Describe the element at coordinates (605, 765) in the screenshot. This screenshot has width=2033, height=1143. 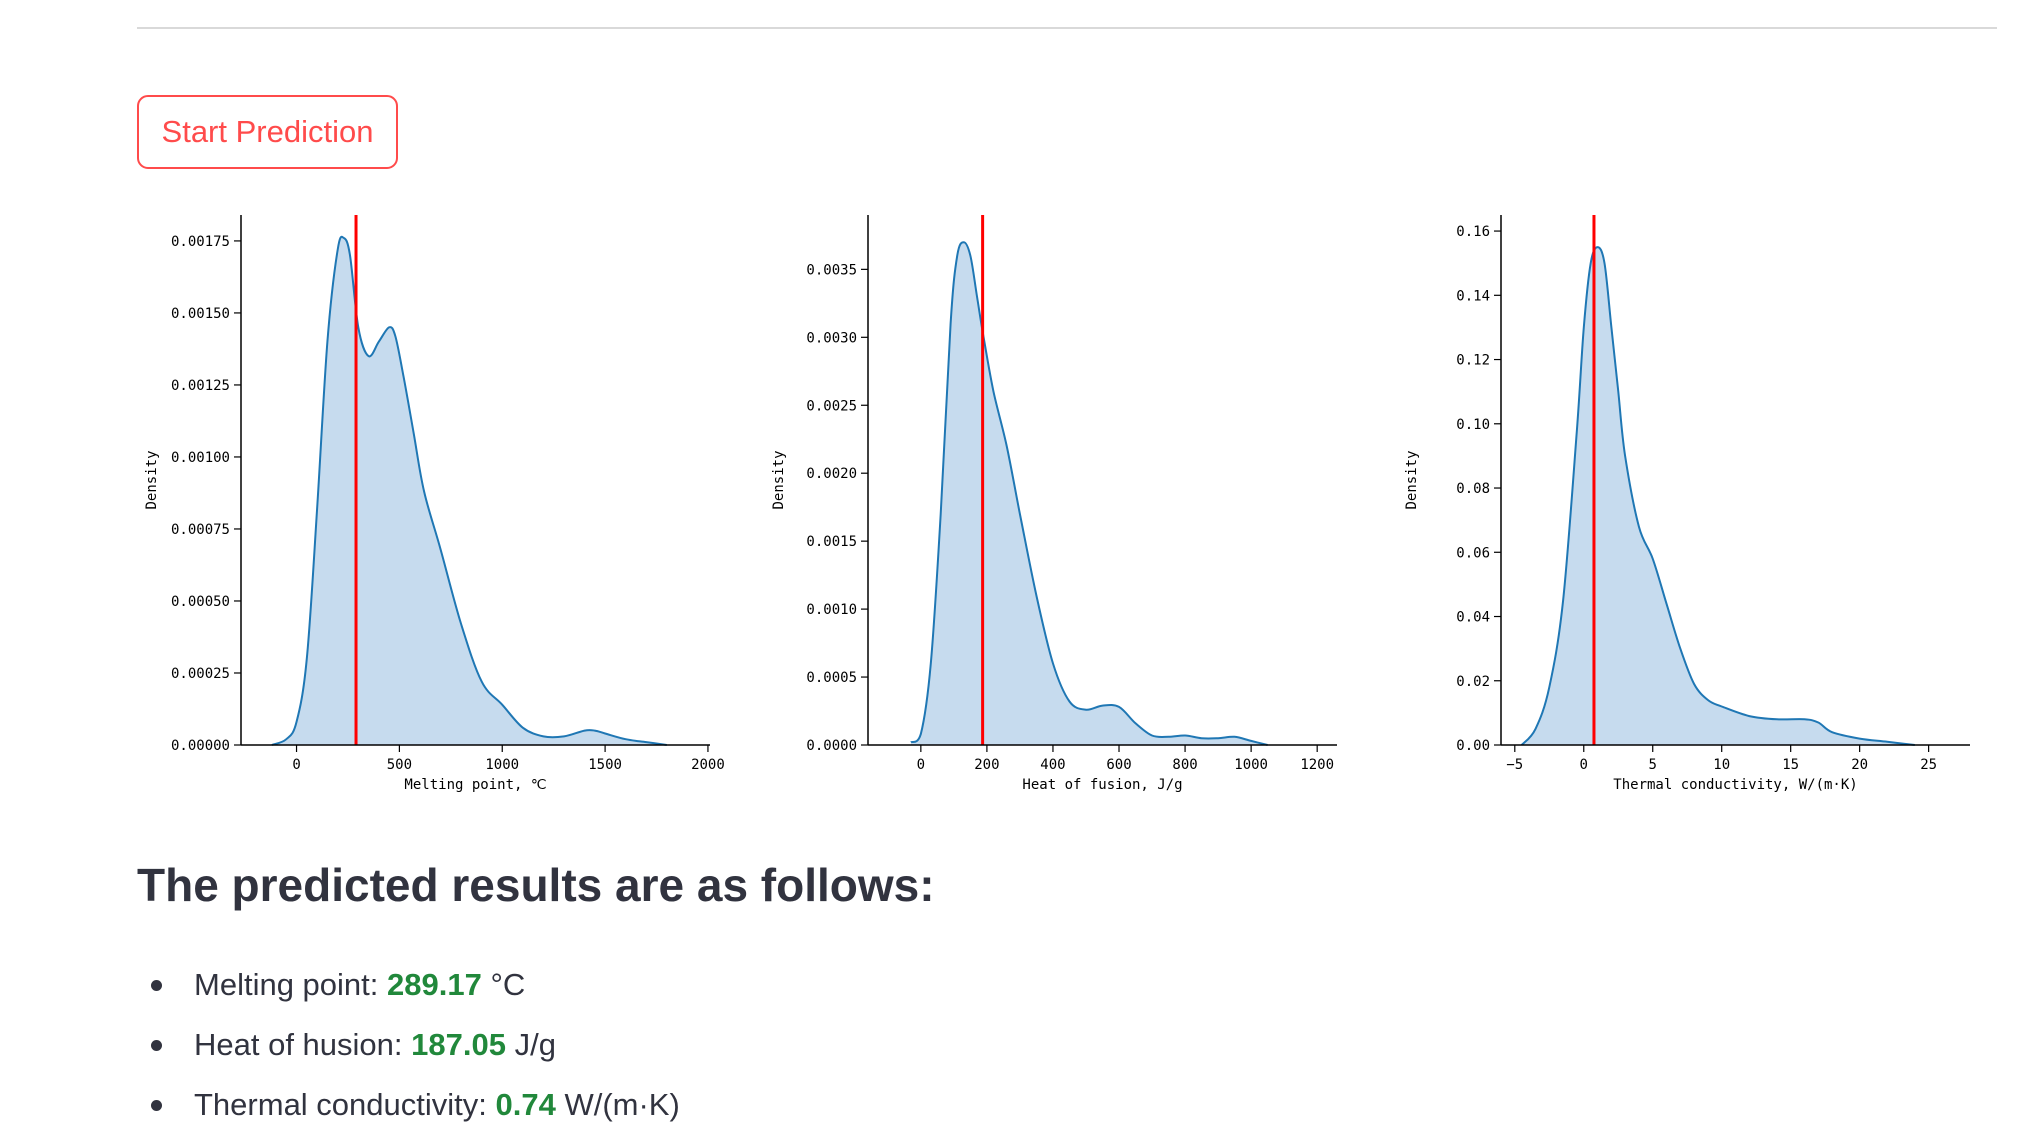
I see `x-tick-label: 1500` at that location.